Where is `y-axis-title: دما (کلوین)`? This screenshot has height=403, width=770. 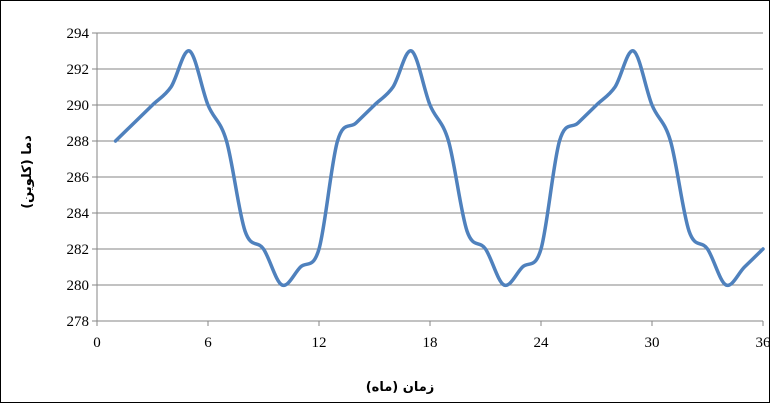
y-axis-title: دما (کلوین) is located at coordinates (27, 172).